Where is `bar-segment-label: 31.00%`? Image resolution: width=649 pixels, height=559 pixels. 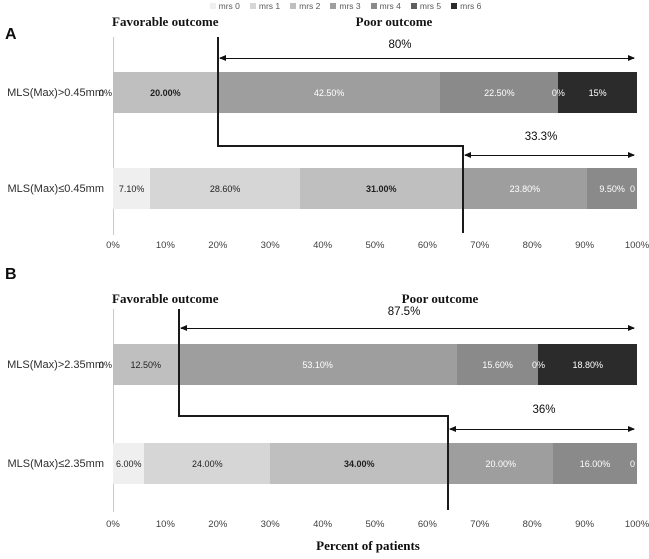 bar-segment-label: 31.00% is located at coordinates (381, 188).